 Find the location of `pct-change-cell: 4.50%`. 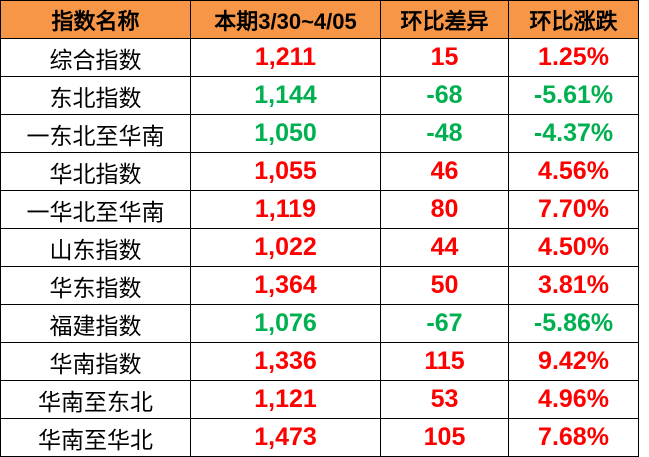

pct-change-cell: 4.50% is located at coordinates (573, 247).